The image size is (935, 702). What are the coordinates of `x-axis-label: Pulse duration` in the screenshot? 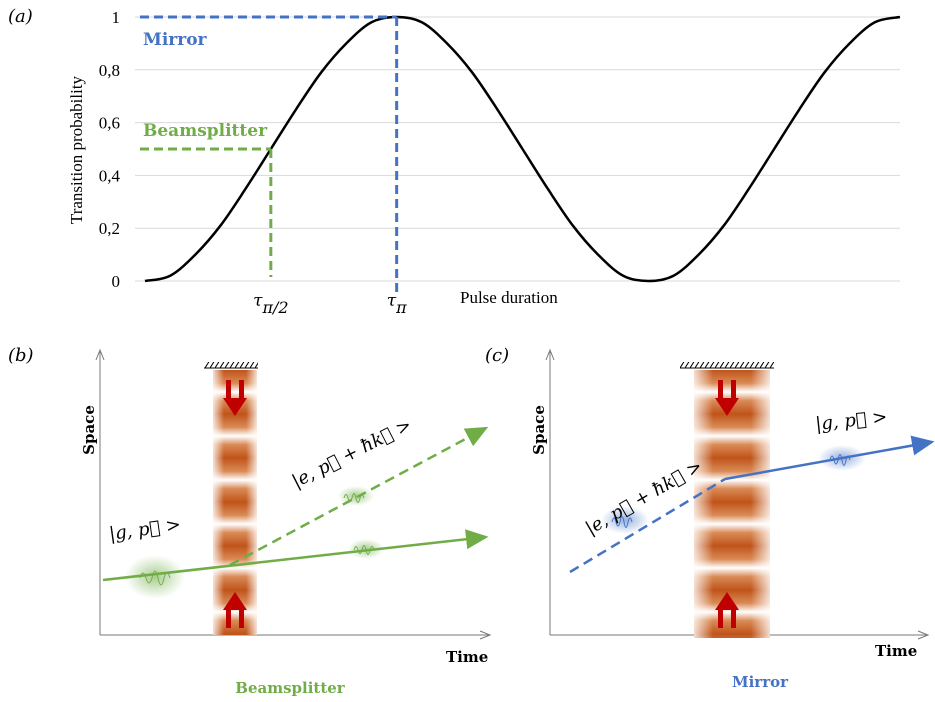 It's located at (509, 297).